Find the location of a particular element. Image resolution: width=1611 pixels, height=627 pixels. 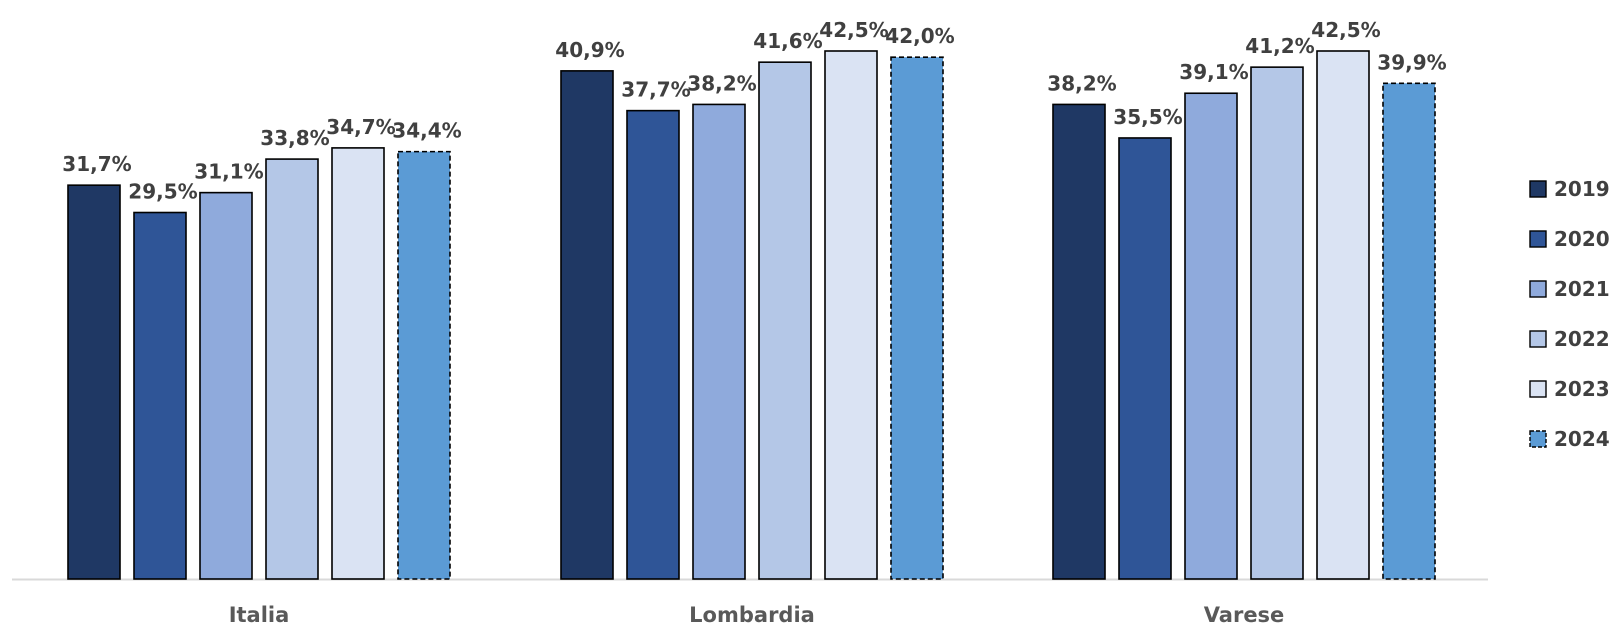

bar-varese-2021 is located at coordinates (1211, 336).